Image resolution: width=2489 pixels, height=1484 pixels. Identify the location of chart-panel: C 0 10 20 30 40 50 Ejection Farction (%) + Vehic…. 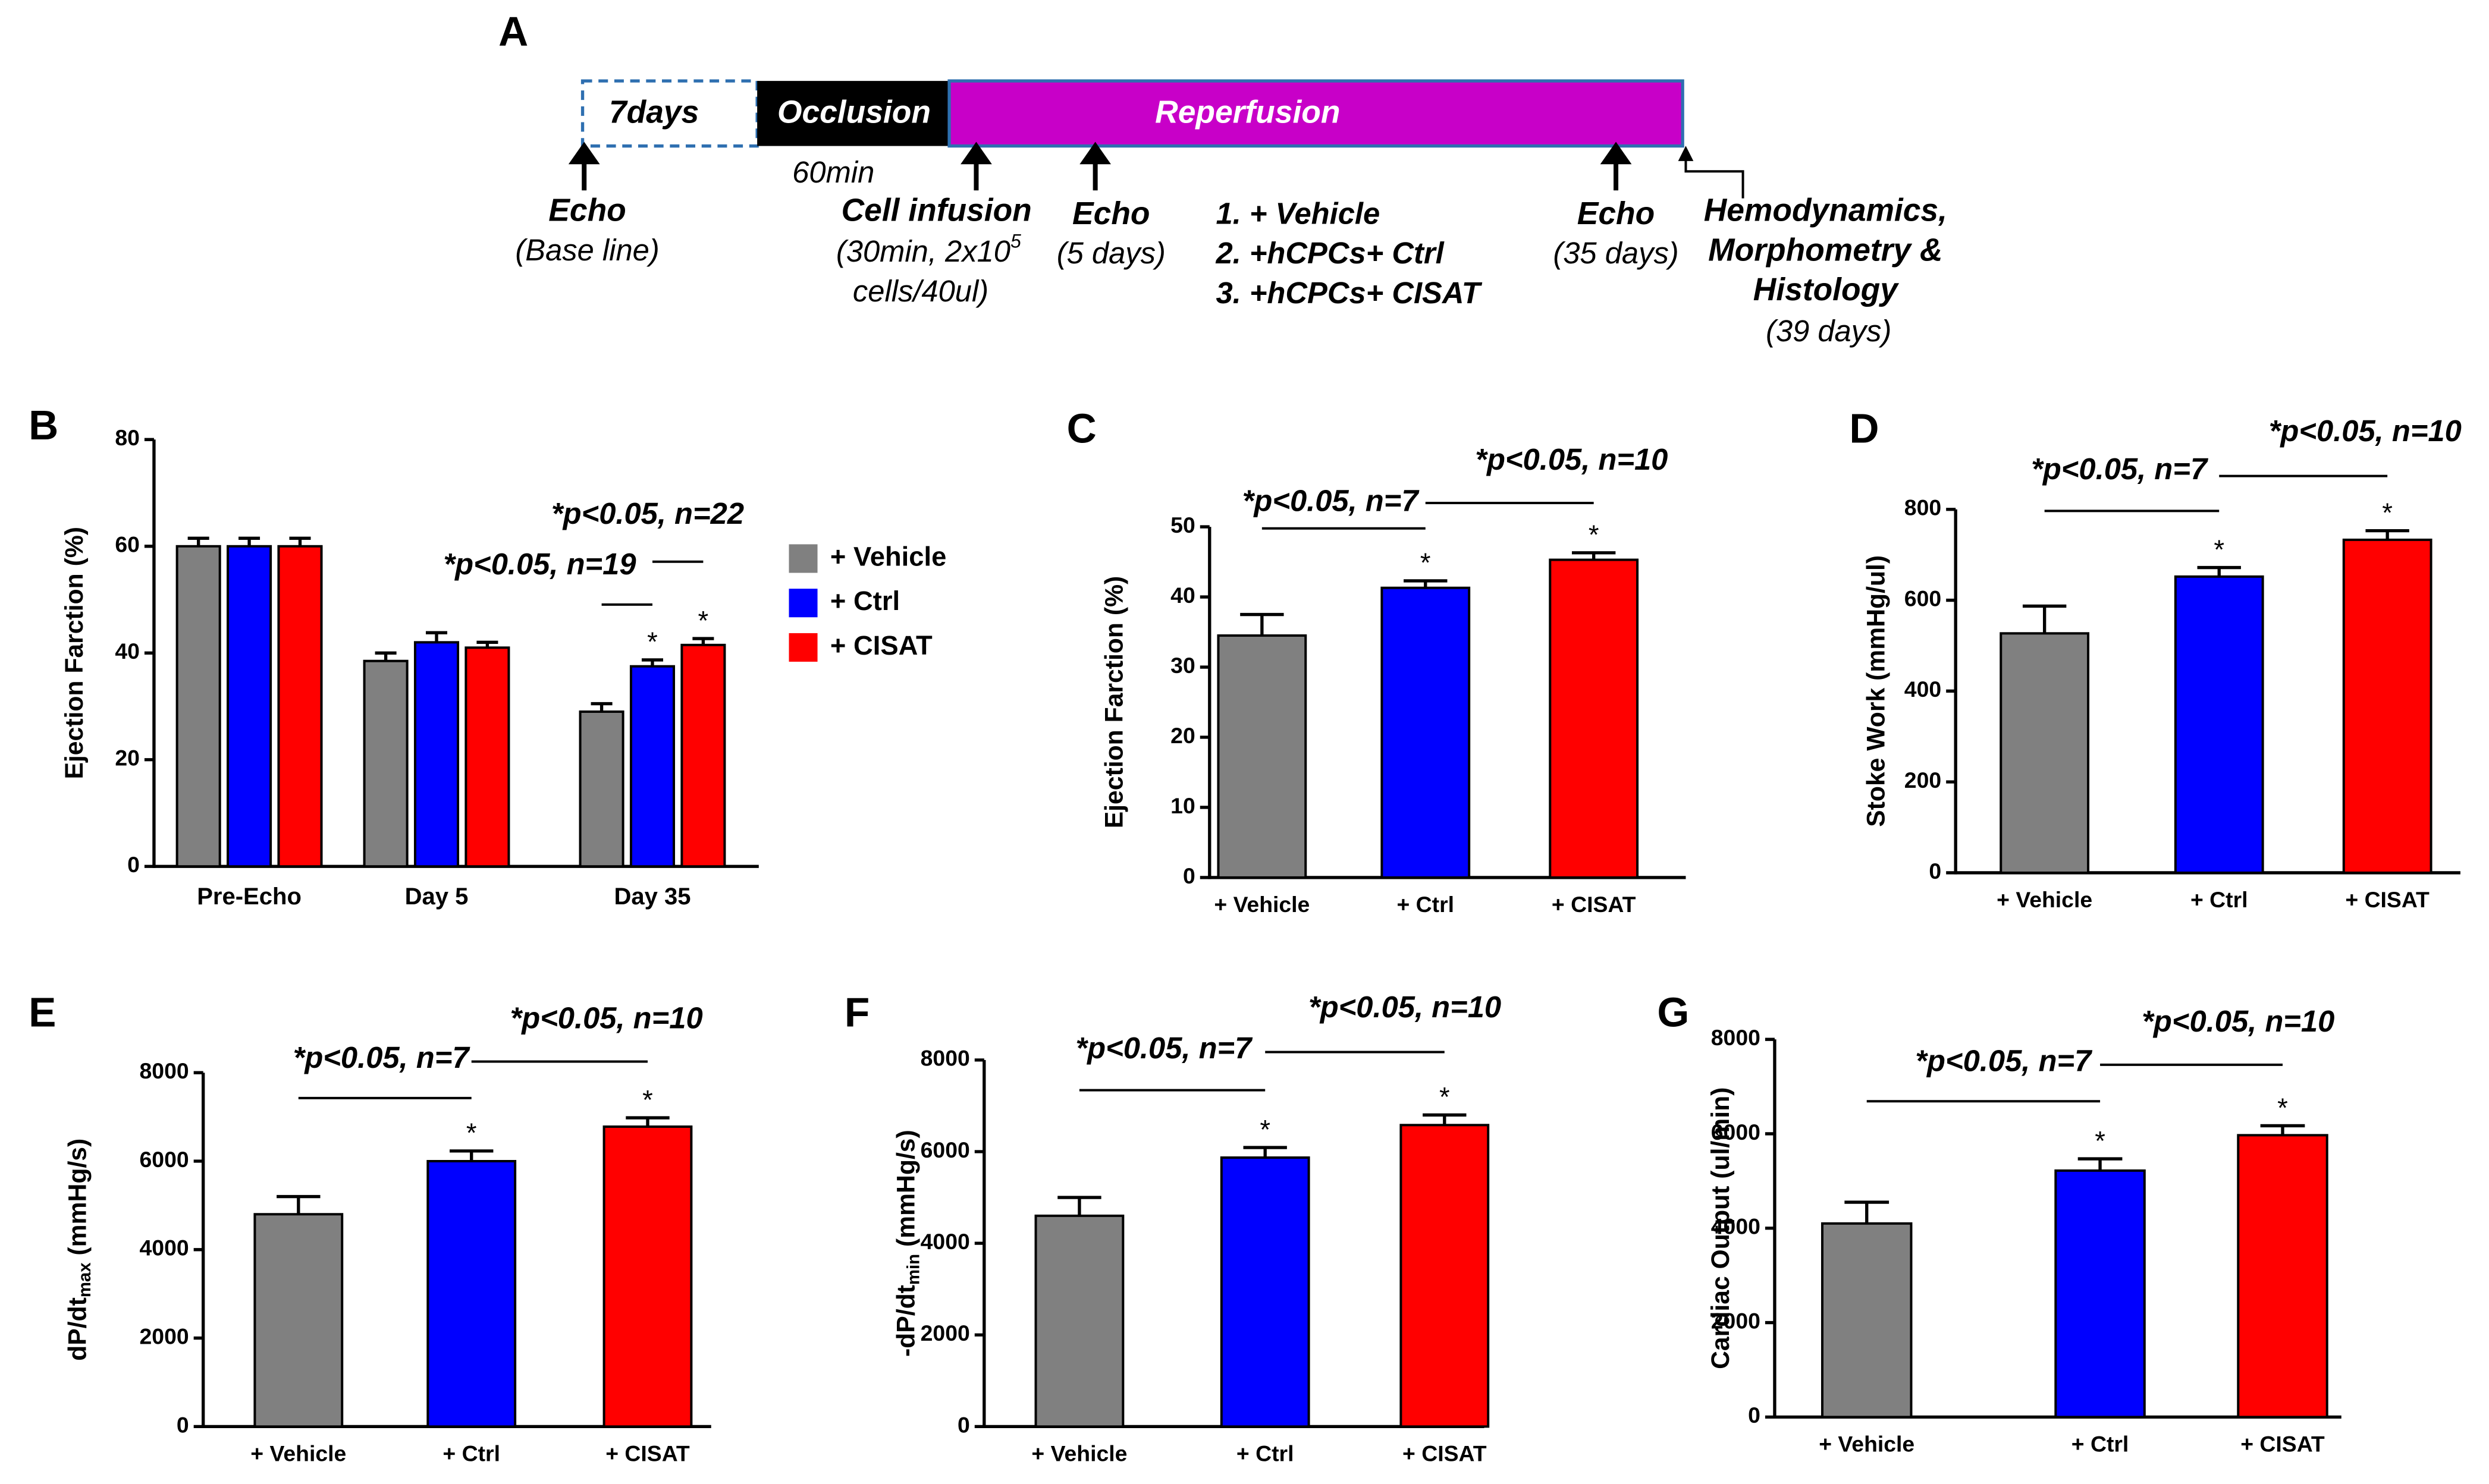
(1376, 661).